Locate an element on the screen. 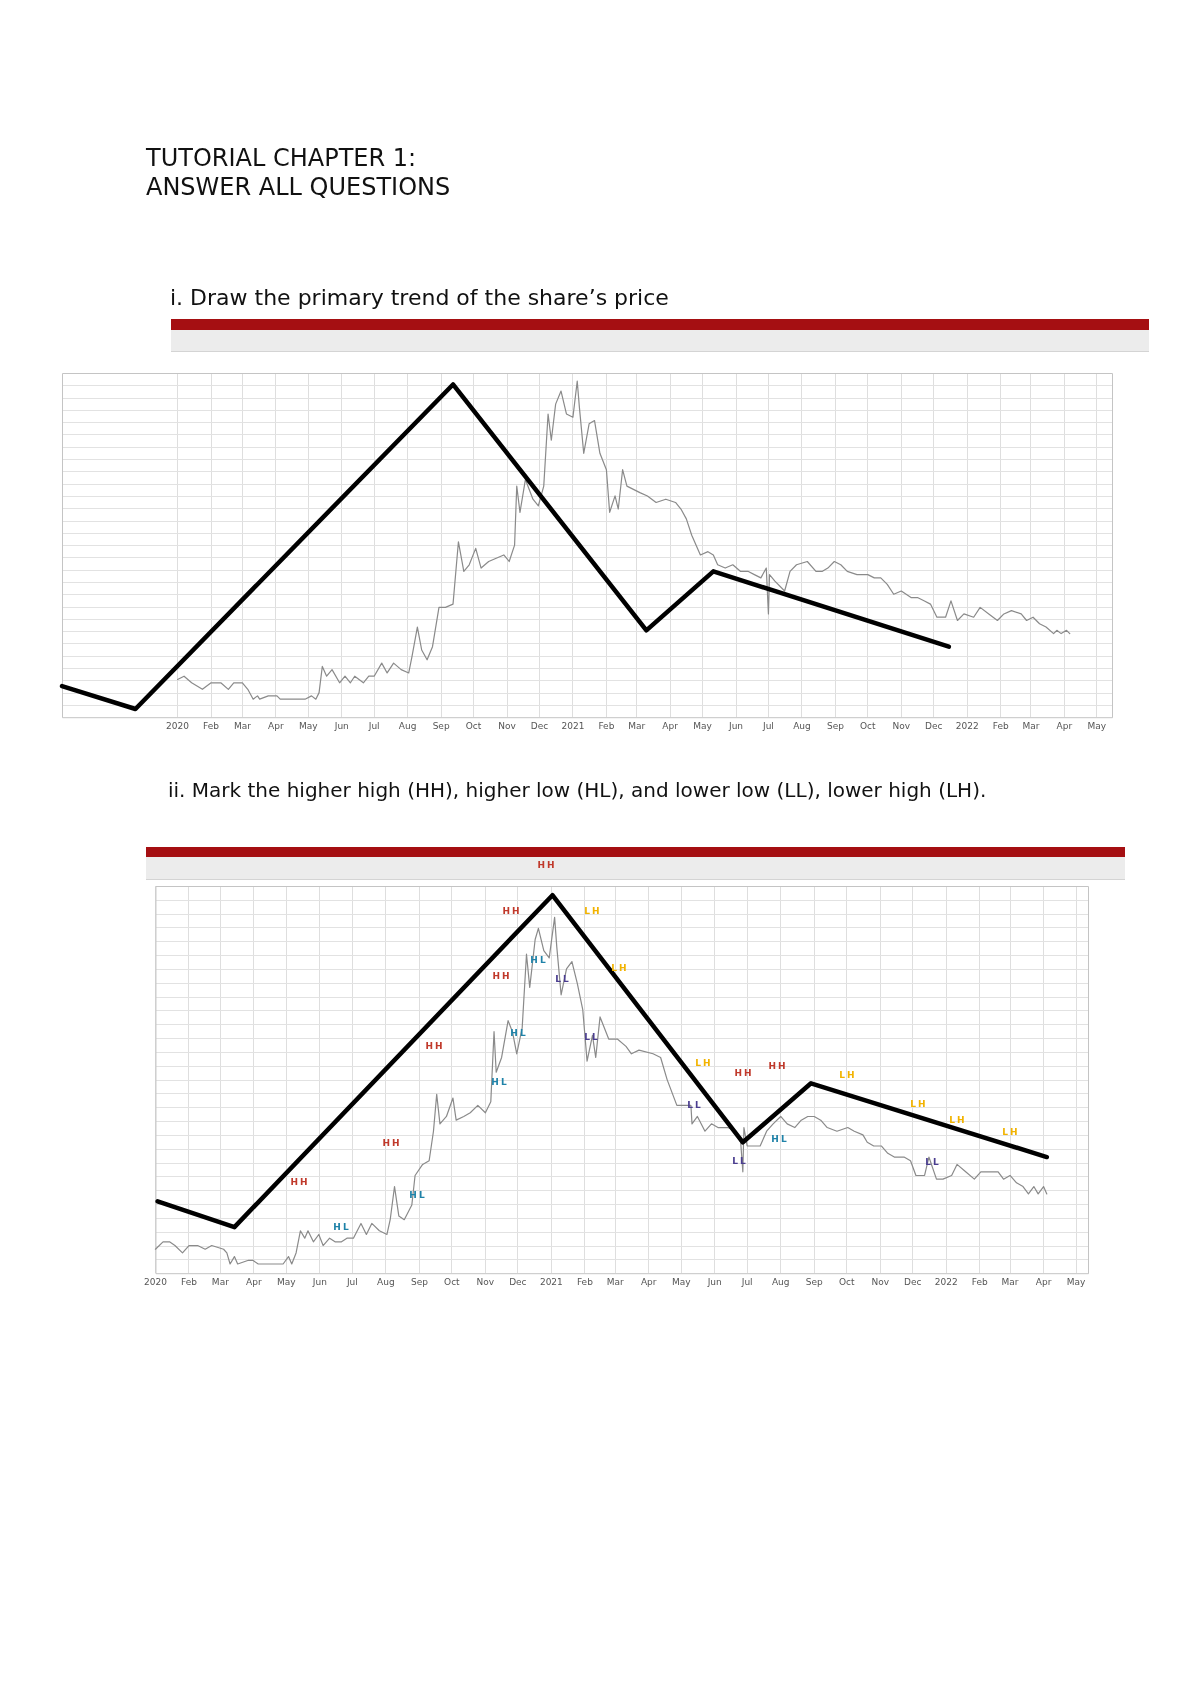  chart-subtitle: i. Draw the primary trend of the share’s price is located at coordinates (420, 297).